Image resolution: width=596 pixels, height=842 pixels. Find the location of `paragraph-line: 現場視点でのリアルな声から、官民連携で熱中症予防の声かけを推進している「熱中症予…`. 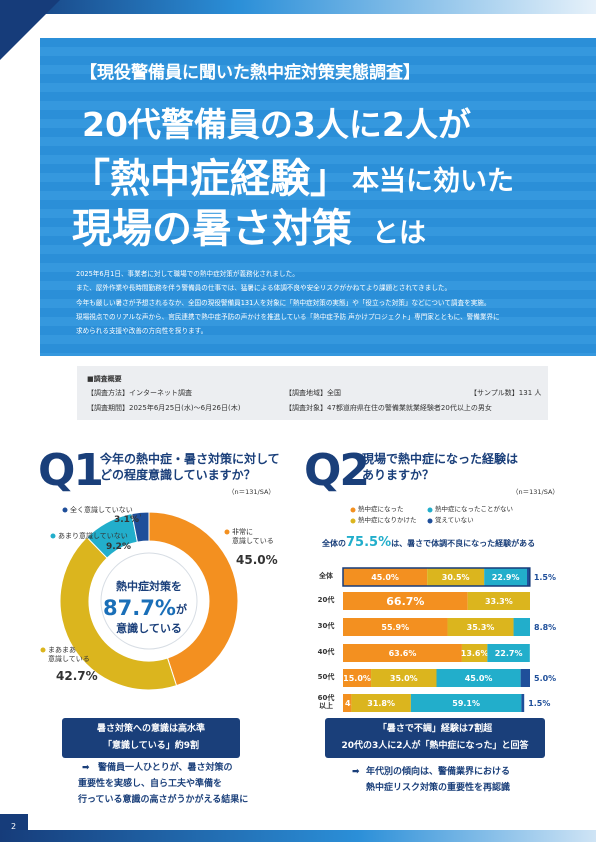

paragraph-line: 現場視点でのリアルな声から、官民連携で熱中症予防の声かけを推進している「熱中症予… is located at coordinates (288, 316).